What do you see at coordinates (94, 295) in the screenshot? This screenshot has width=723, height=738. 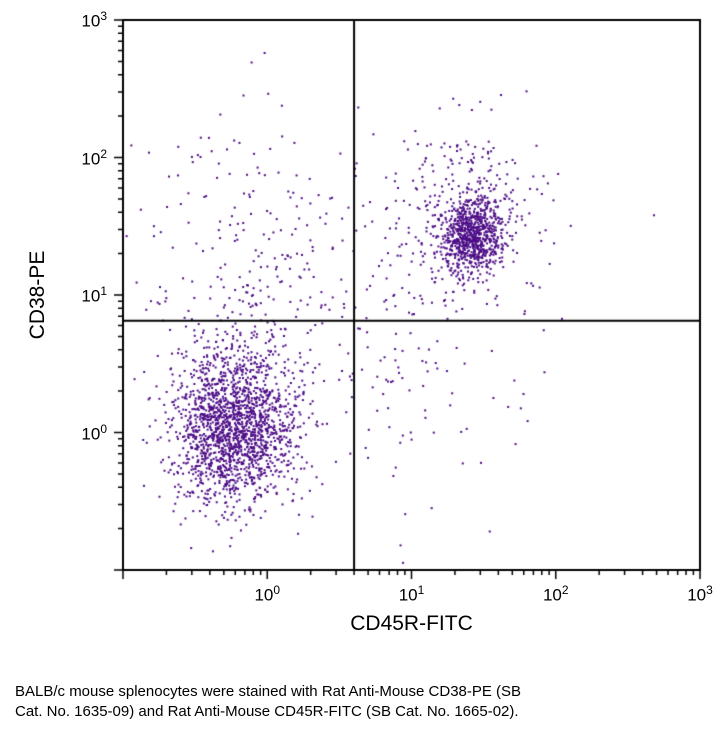 I see `y-tick-label: 10¹` at bounding box center [94, 295].